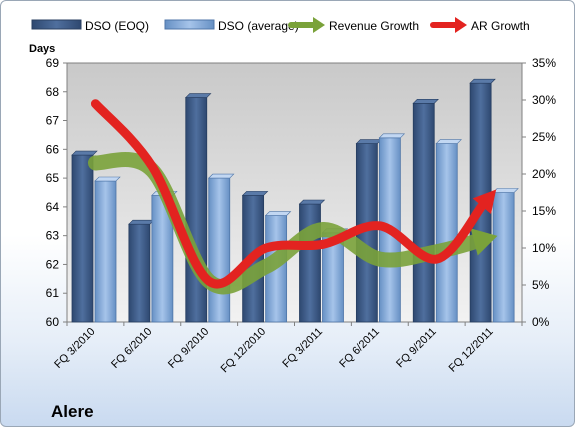  Describe the element at coordinates (53, 178) in the screenshot. I see `left-tick-label: 65` at that location.